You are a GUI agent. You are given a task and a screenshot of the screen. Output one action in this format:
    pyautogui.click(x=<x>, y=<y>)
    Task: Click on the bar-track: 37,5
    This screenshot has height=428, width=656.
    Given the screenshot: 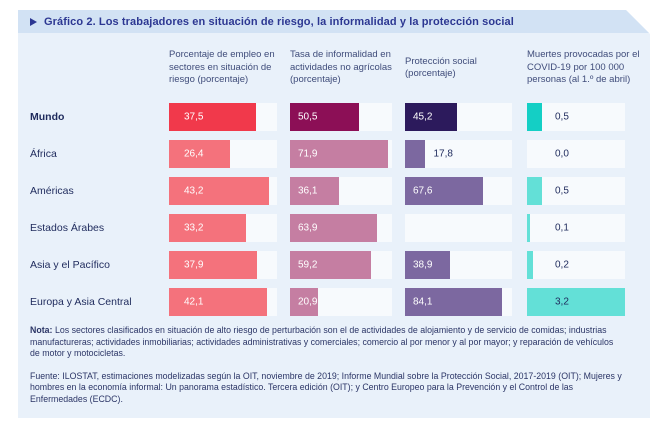 What is the action you would take?
    pyautogui.click(x=223, y=117)
    